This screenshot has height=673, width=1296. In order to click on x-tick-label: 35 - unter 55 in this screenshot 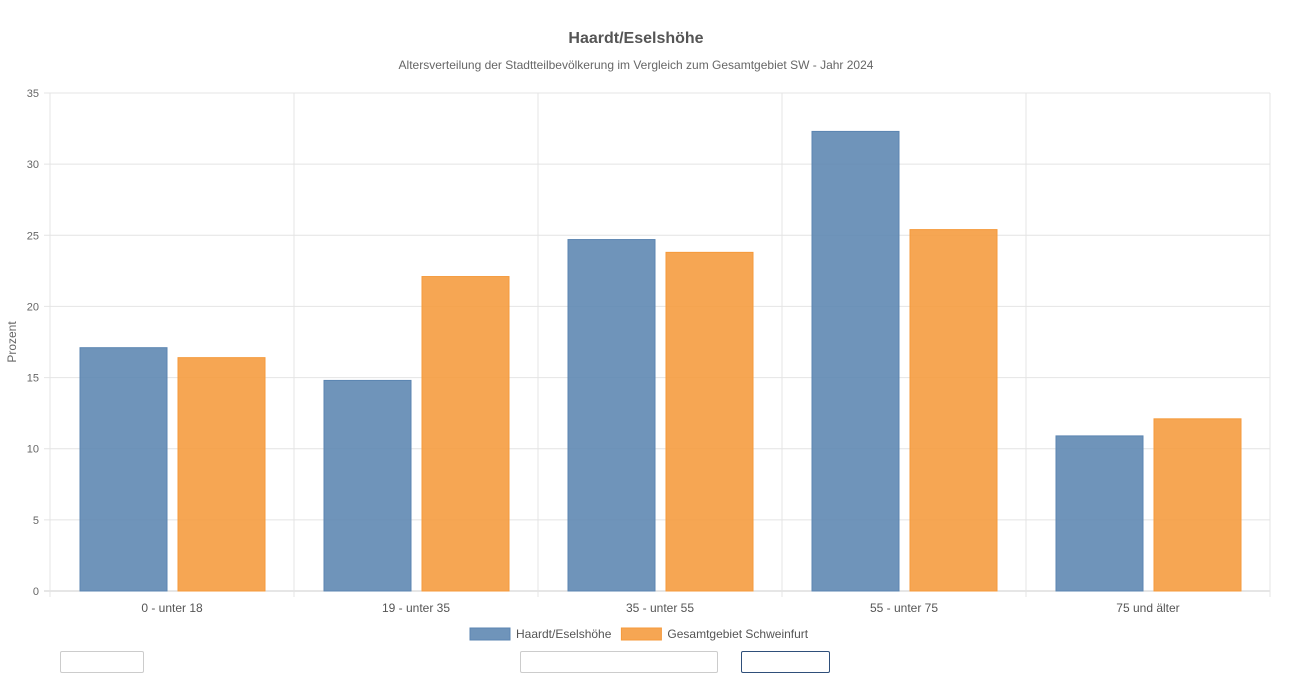, I will do `click(660, 608)`.